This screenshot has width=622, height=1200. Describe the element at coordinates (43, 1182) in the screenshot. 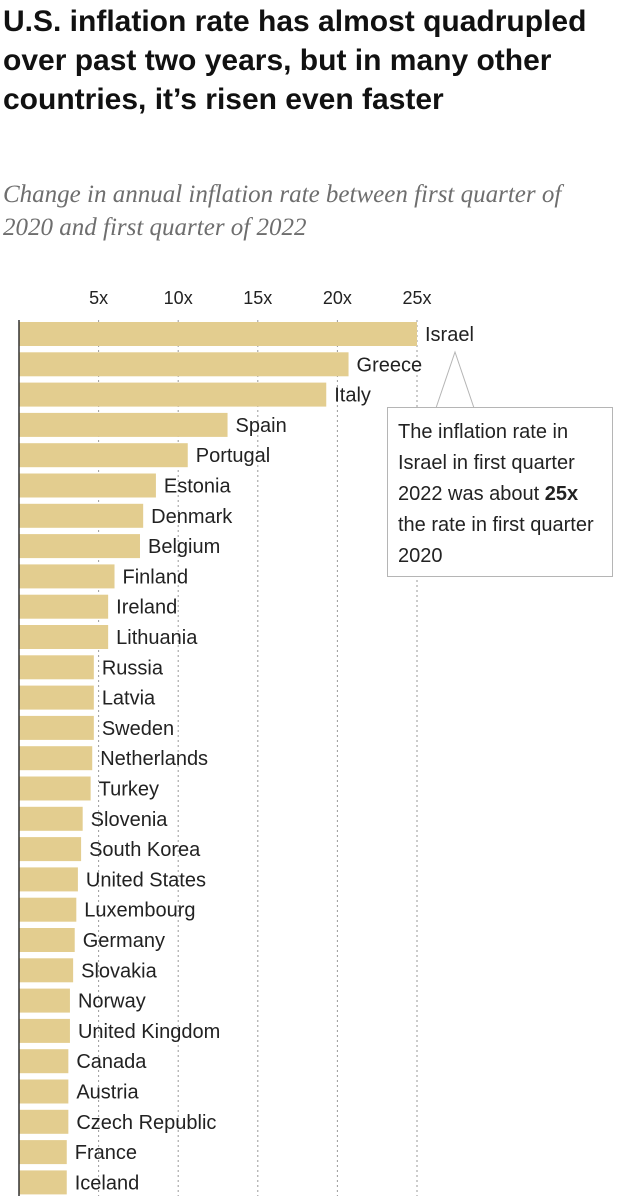

I see `bar-iceland` at that location.